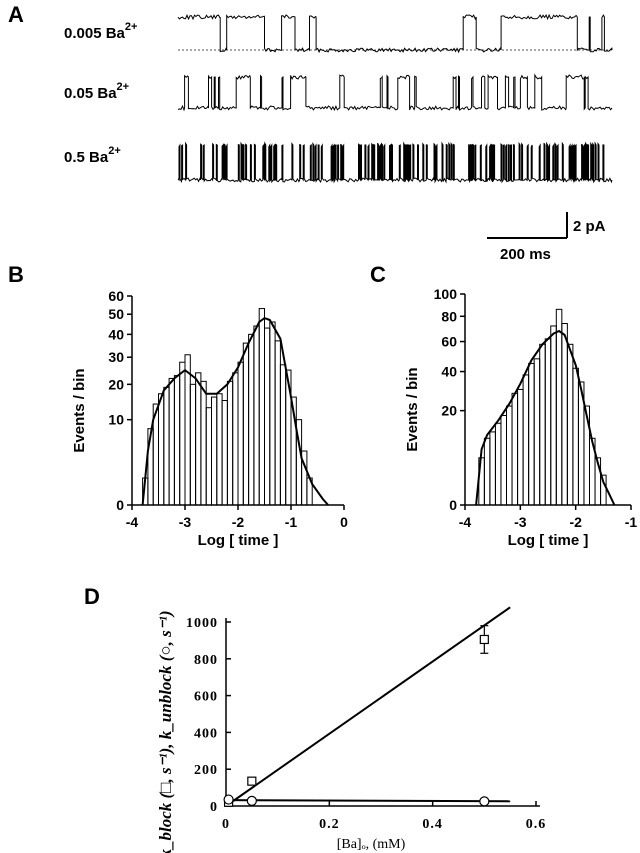  What do you see at coordinates (92, 155) in the screenshot?
I see `trace-label-3: 0.5 Ba2+` at bounding box center [92, 155].